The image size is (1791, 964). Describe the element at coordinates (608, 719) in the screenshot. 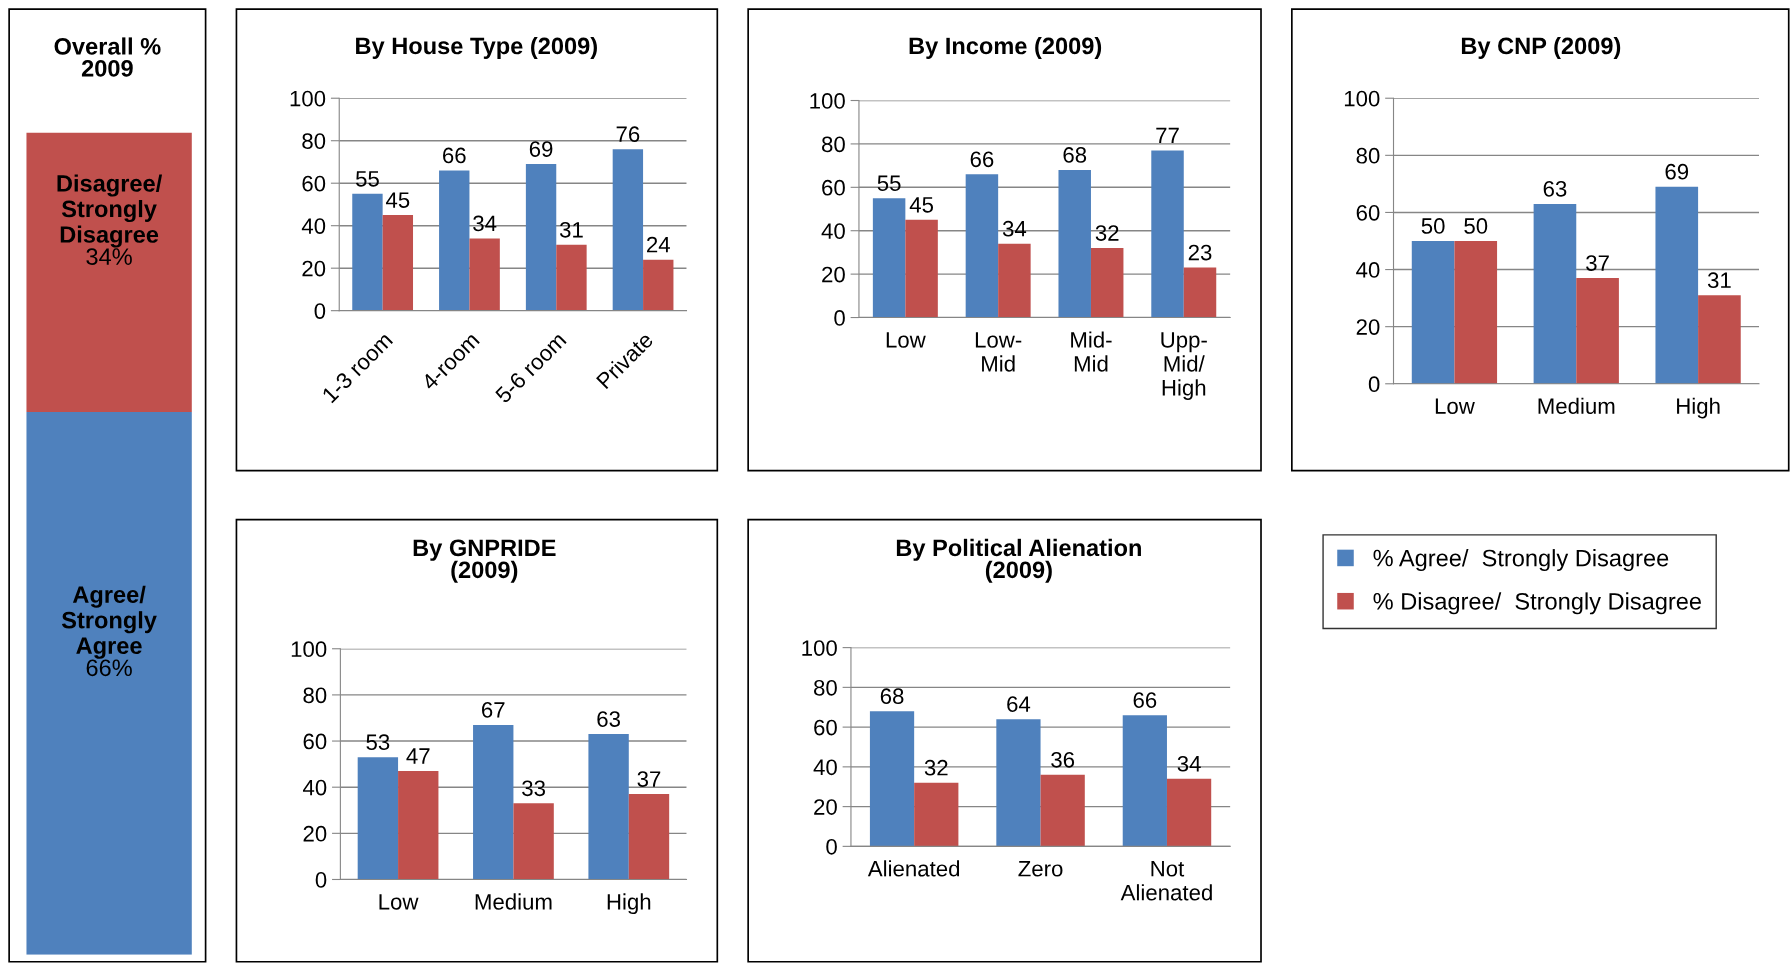

I see `data-label: 63` at that location.